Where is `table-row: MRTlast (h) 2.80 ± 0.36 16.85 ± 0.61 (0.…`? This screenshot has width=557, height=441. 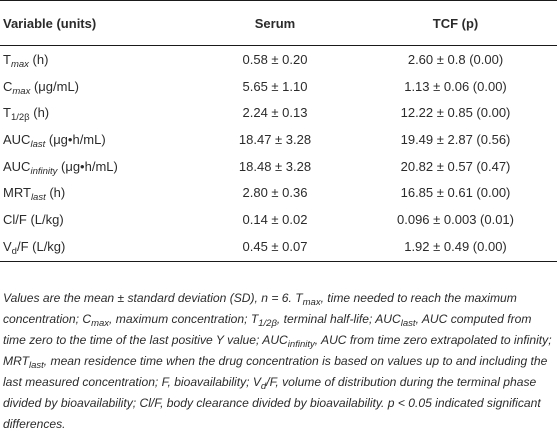
table-row: MRTlast (h) 2.80 ± 0.36 16.85 ± 0.61 (0.… is located at coordinates (278, 192).